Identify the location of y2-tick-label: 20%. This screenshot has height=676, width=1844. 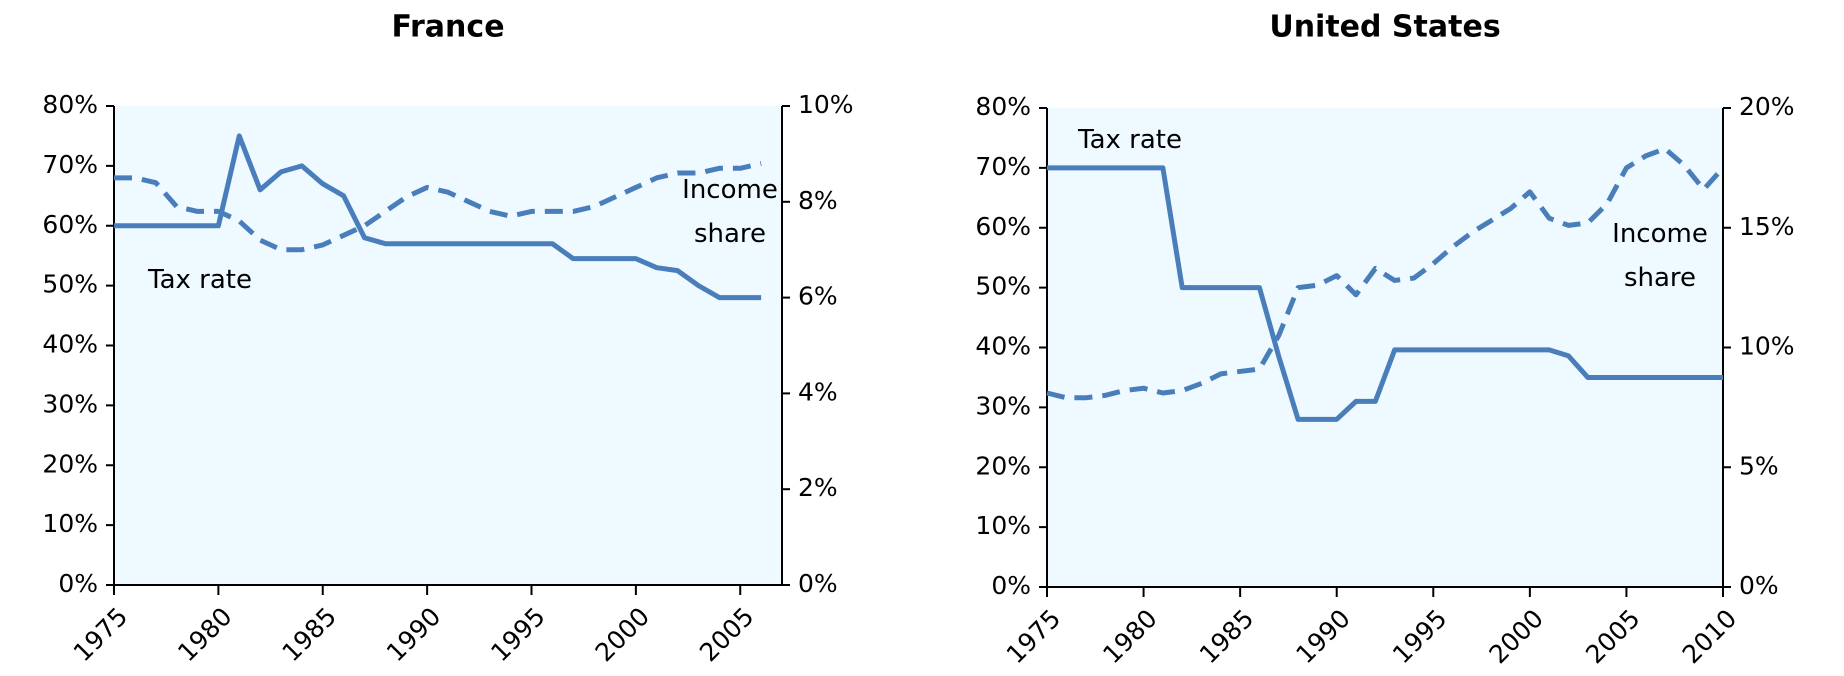
(1767, 106).